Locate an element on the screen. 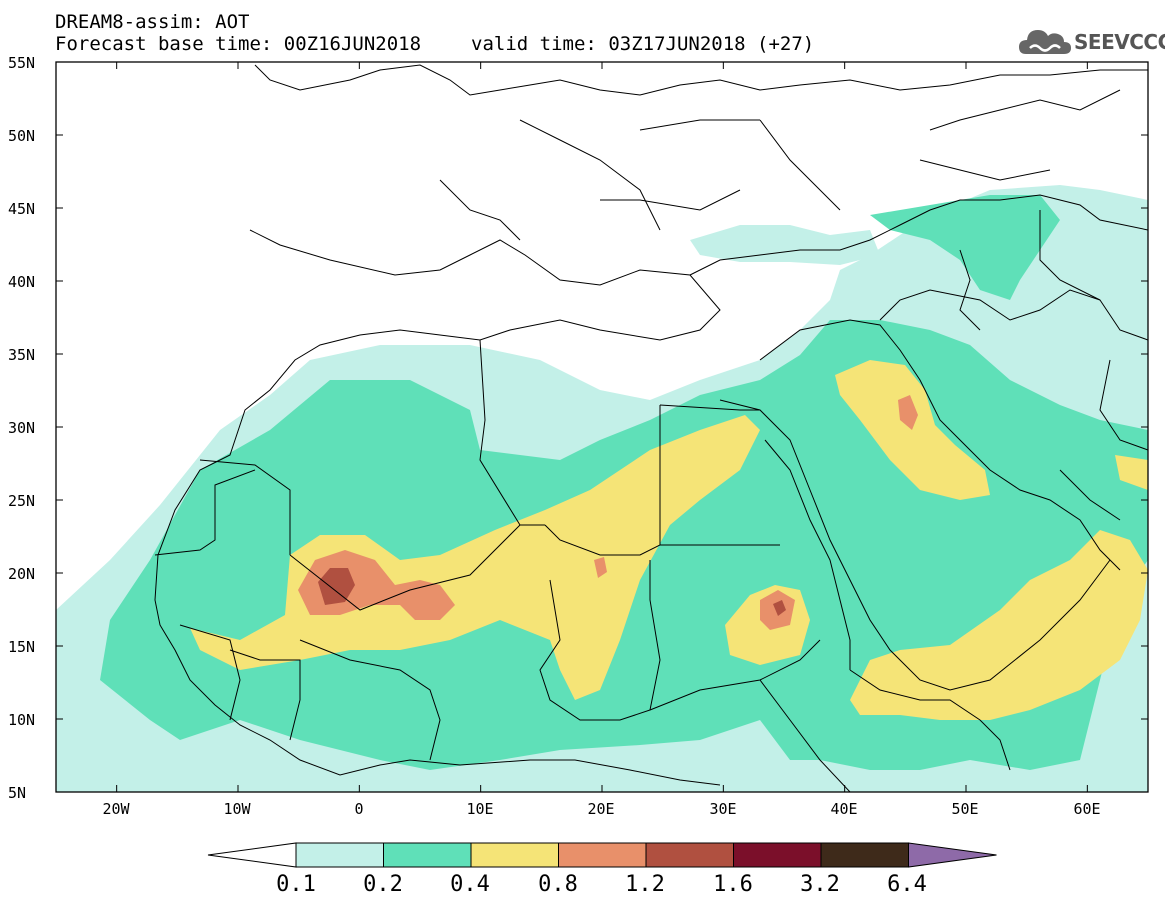 The height and width of the screenshot is (905, 1165). lat-label: 45N is located at coordinates (22, 209).